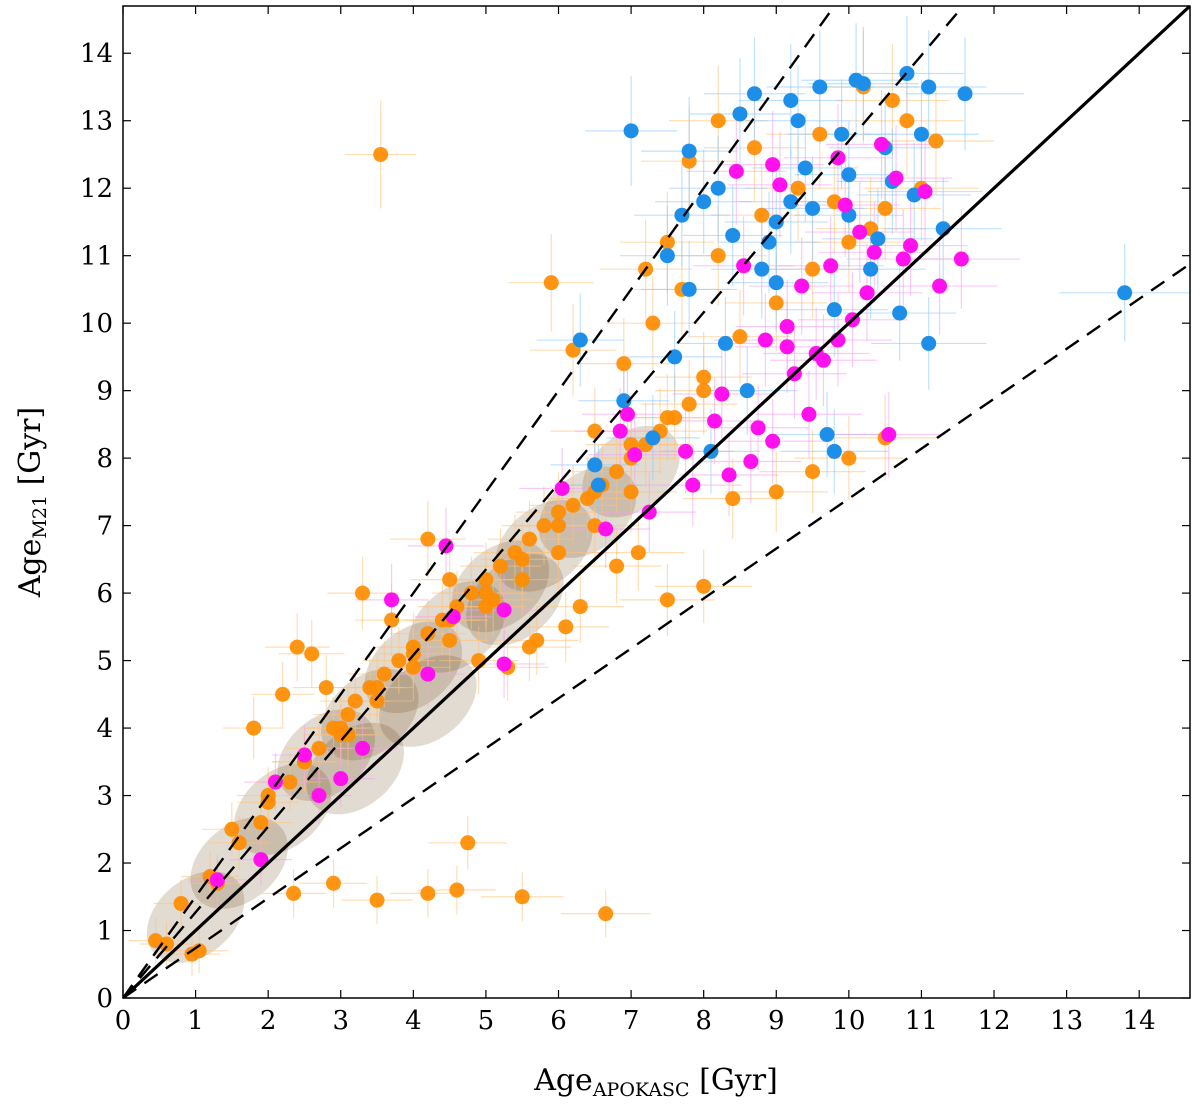 This screenshot has width=1200, height=1109. I want to click on x-tick-label: 5, so click(486, 1021).